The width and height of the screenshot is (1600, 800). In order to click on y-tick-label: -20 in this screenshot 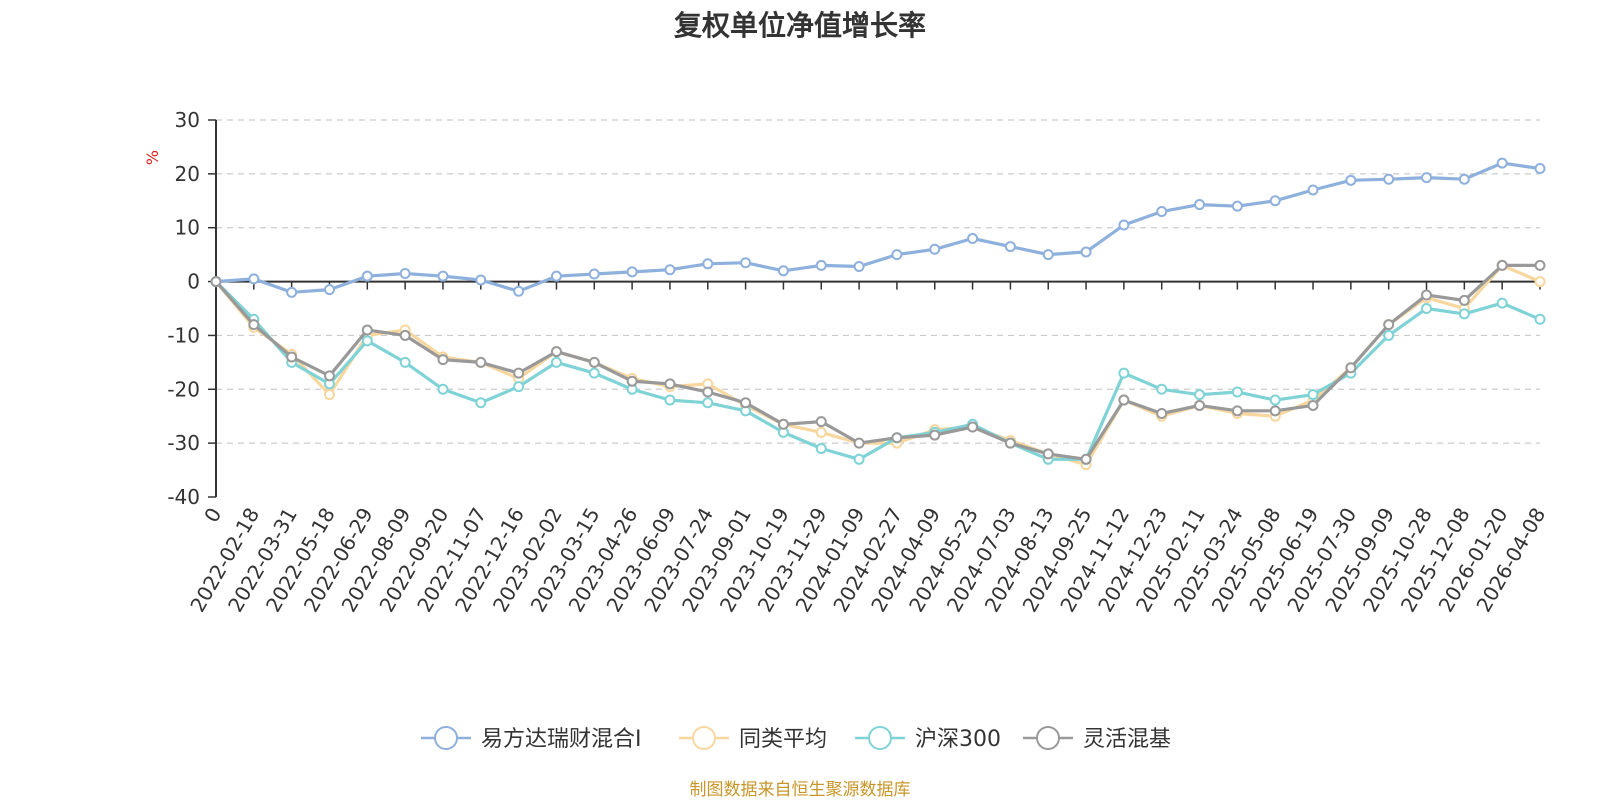, I will do `click(183, 389)`.